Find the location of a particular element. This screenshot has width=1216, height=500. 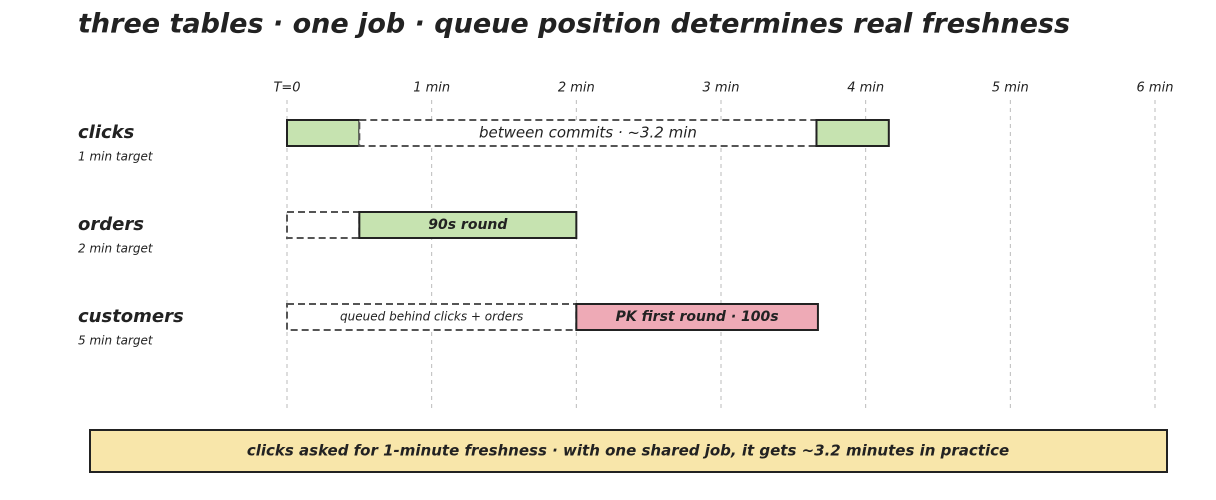

row-label: customers is located at coordinates (131, 316).